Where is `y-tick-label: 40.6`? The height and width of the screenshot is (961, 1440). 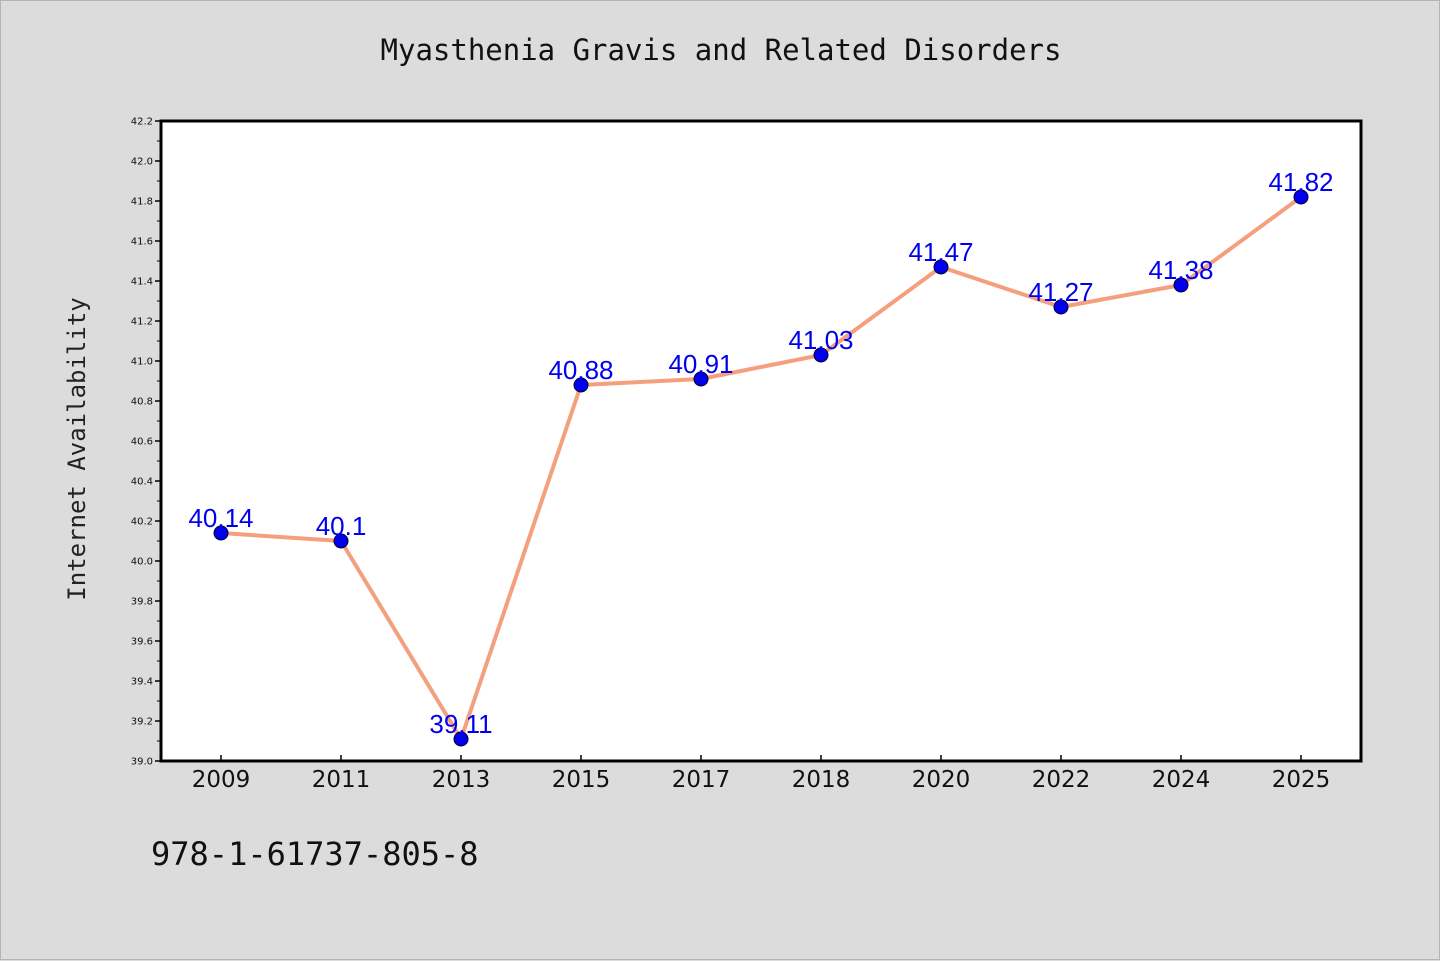 y-tick-label: 40.6 is located at coordinates (142, 442).